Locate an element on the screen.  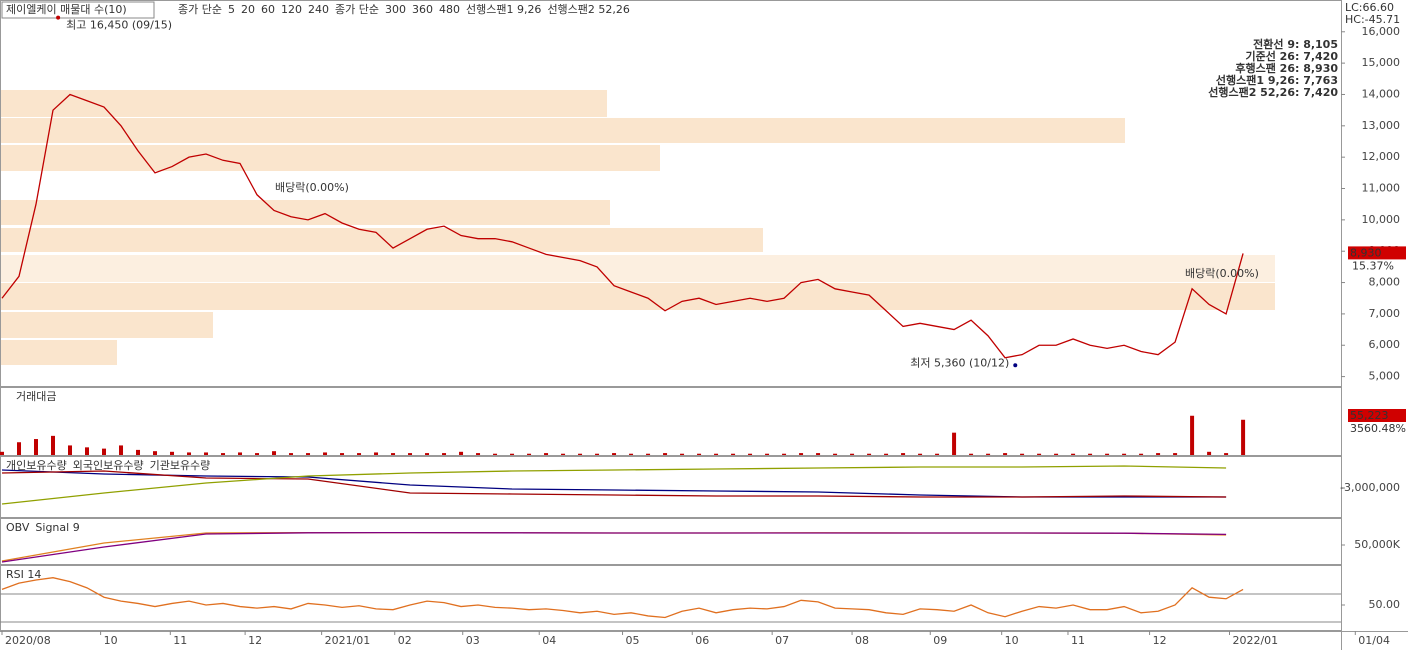
legend-item: 120 is located at coordinates (291, 9).